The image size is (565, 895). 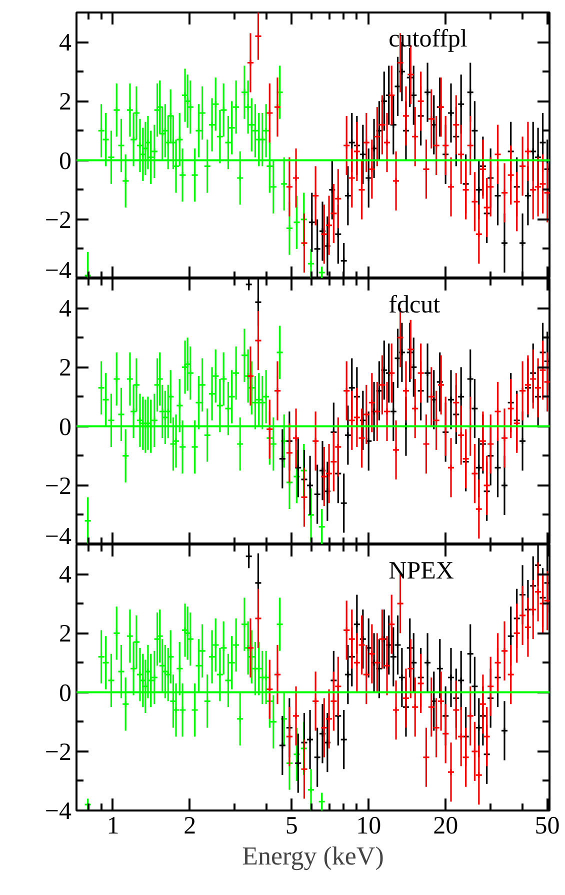 What do you see at coordinates (113, 826) in the screenshot?
I see `x-tick-label: 1` at bounding box center [113, 826].